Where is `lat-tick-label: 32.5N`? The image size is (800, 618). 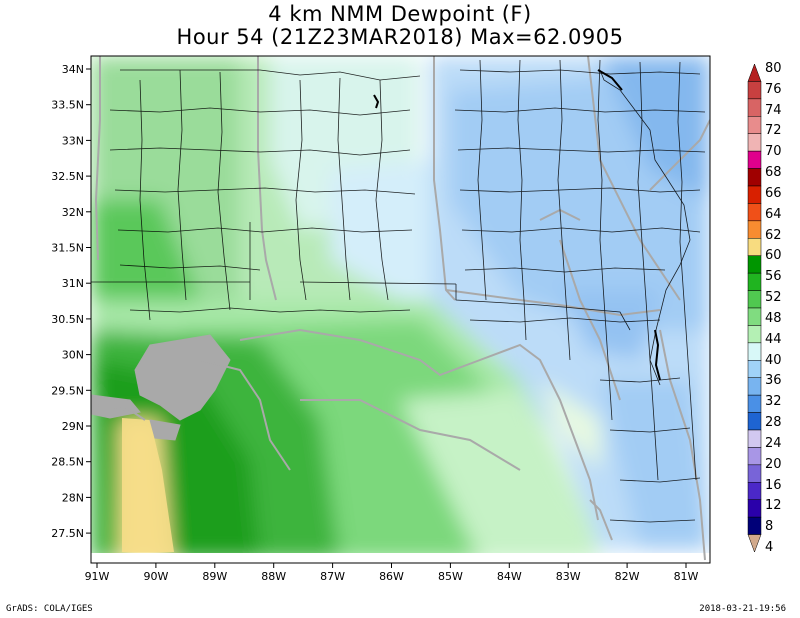 lat-tick-label: 32.5N is located at coordinates (67, 176).